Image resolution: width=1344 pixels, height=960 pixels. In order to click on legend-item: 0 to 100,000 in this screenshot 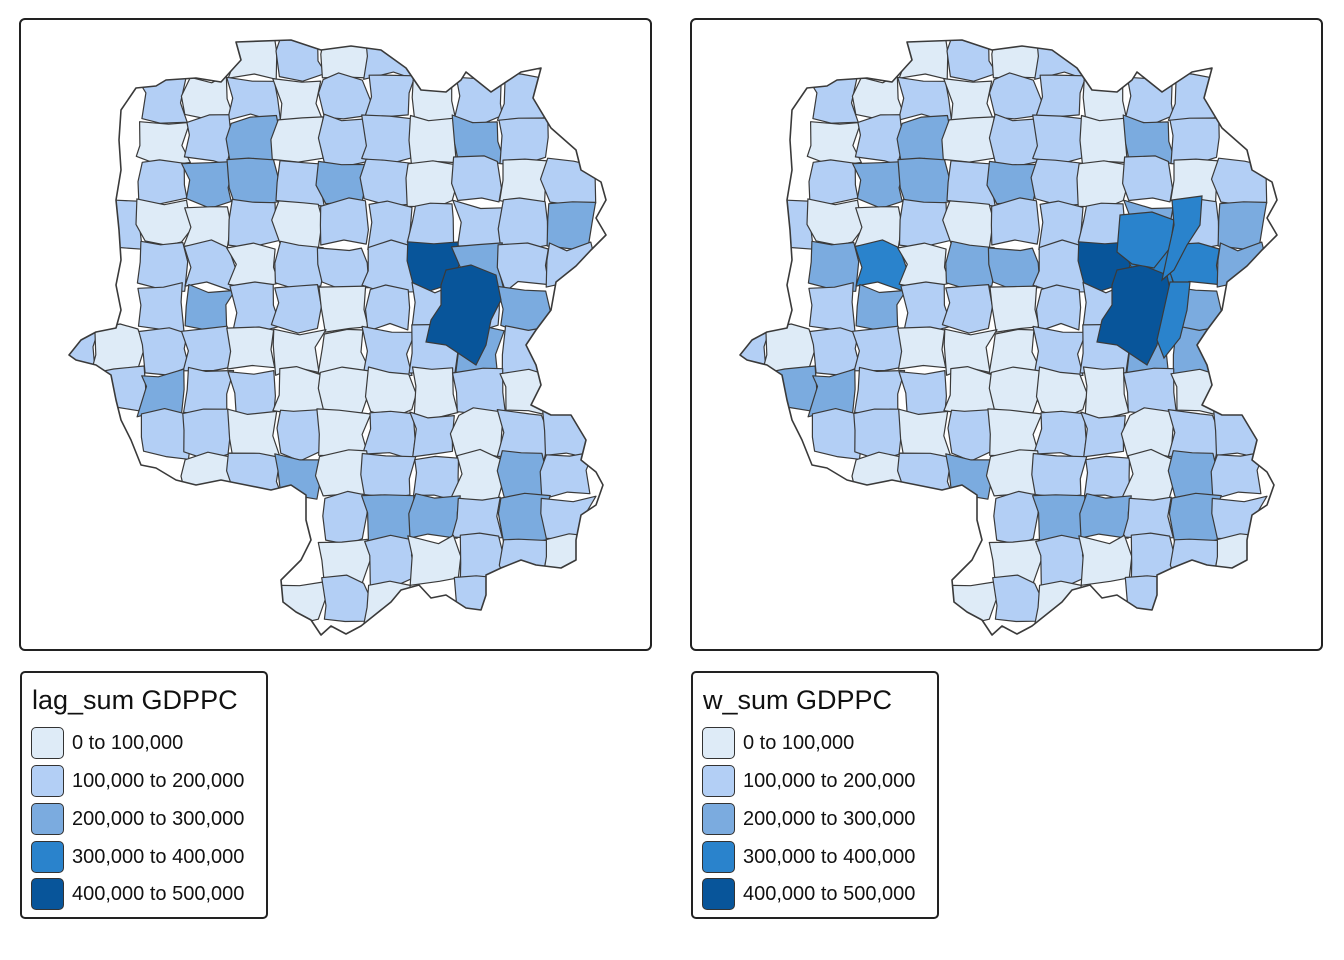, I will do `click(818, 743)`.